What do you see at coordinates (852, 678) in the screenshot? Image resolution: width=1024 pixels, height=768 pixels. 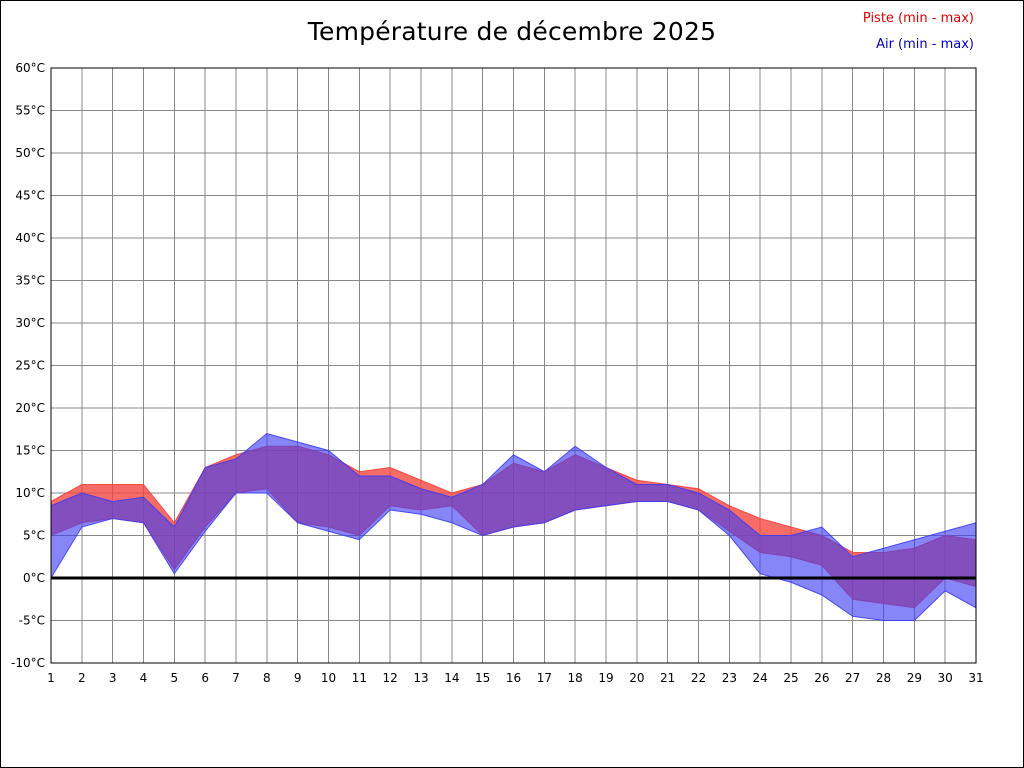 I see `svg-text: 27` at bounding box center [852, 678].